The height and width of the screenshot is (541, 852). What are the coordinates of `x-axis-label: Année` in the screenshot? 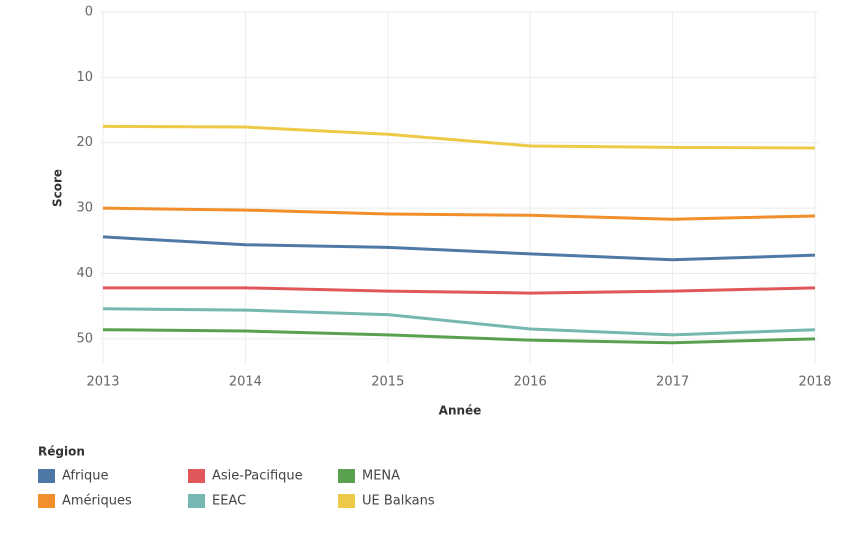 It's located at (460, 411).